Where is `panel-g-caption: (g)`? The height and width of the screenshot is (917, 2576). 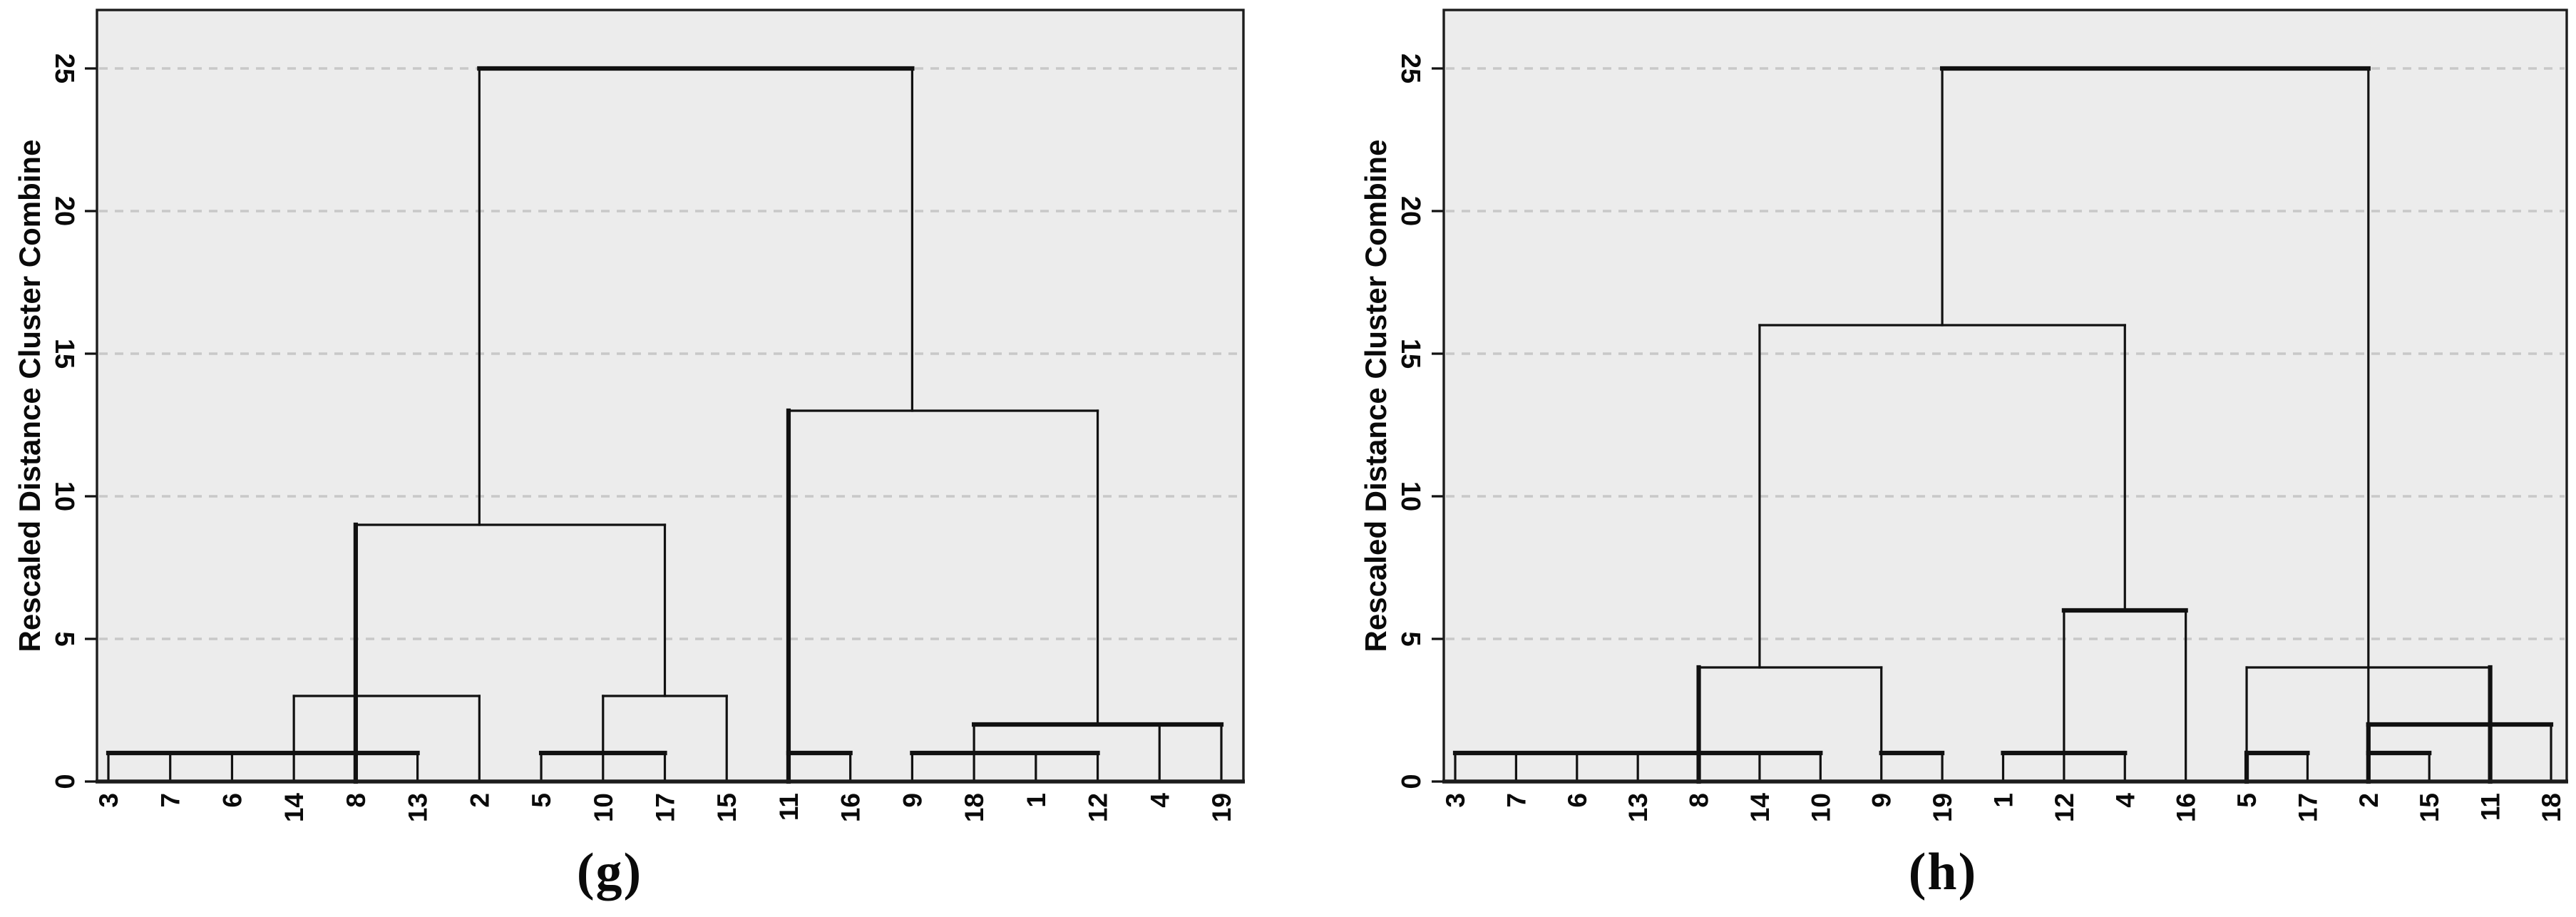
panel-g-caption: (g) is located at coordinates (609, 872).